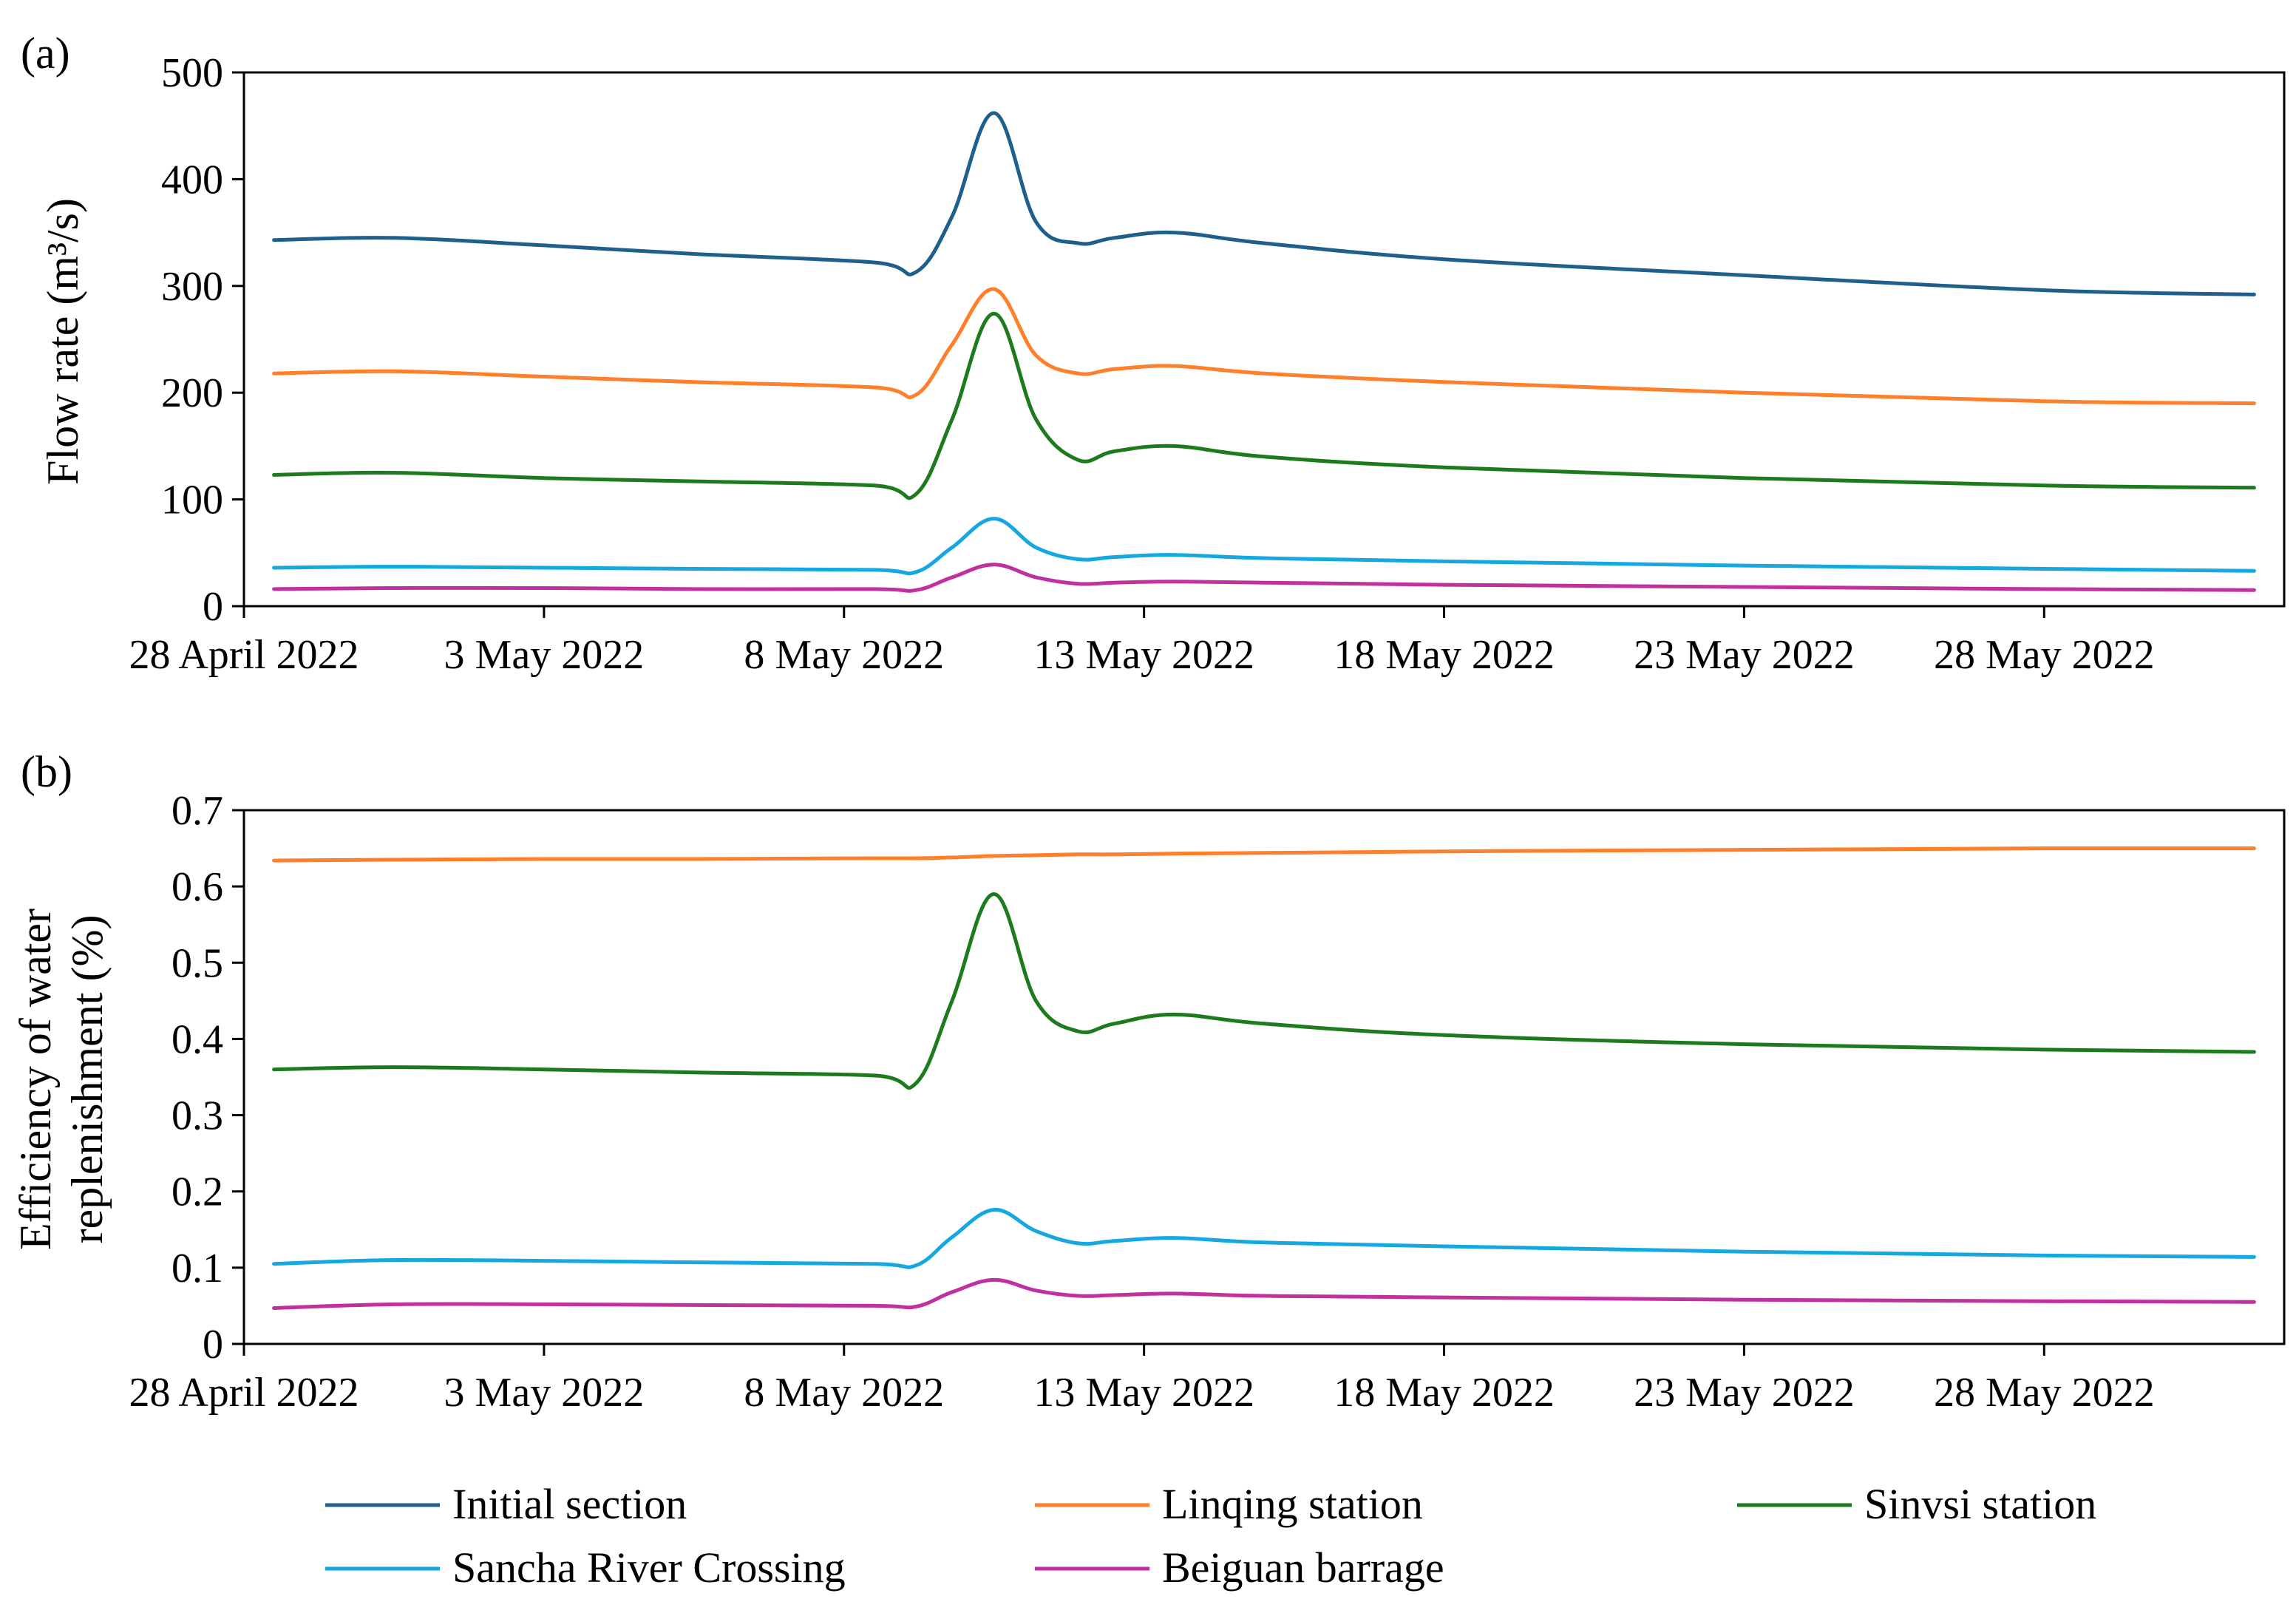 The width and height of the screenshot is (2296, 1613). Describe the element at coordinates (2044, 655) in the screenshot. I see `panel-a-x-tick-label: 28 May 2022` at that location.